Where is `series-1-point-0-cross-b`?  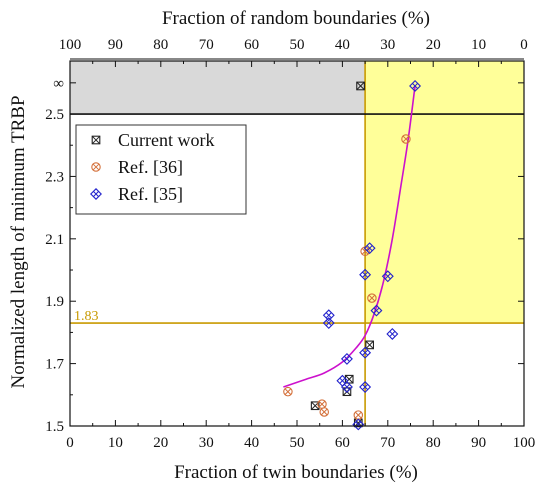
series-1-point-0-cross-b is located at coordinates (406, 139).